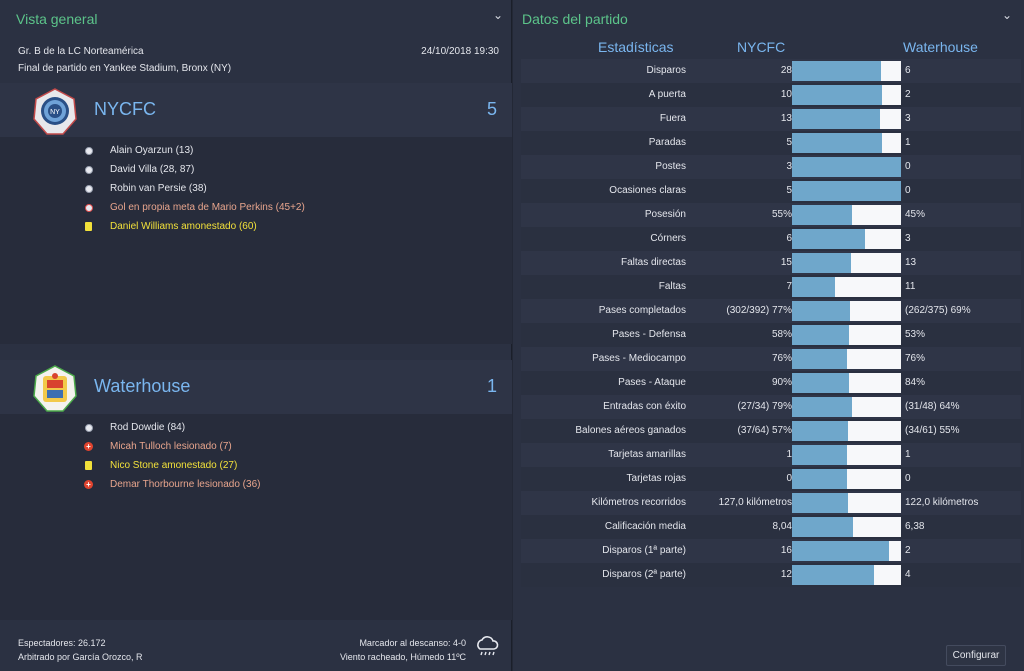 Image resolution: width=1024 pixels, height=671 pixels. I want to click on stat-home-value: 12, so click(786, 574).